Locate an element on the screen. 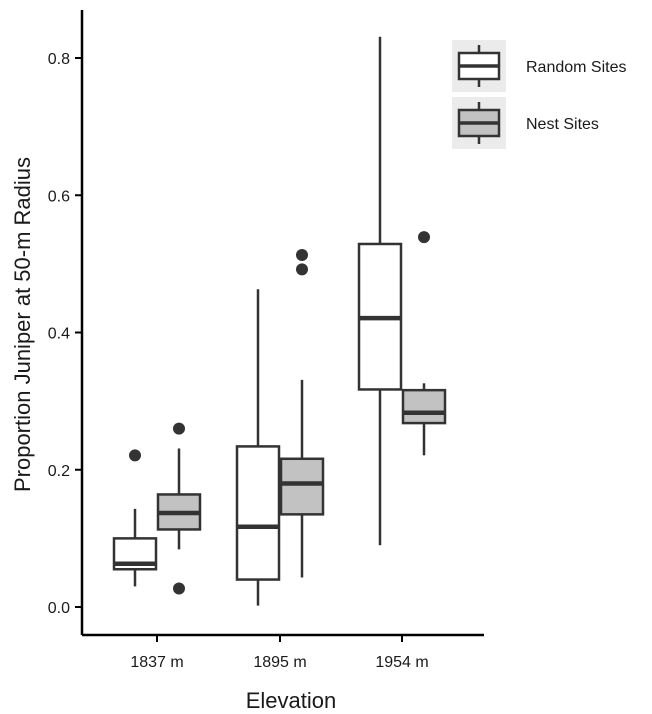 Image resolution: width=652 pixels, height=714 pixels. x-tick-label: 1954 m is located at coordinates (401, 662).